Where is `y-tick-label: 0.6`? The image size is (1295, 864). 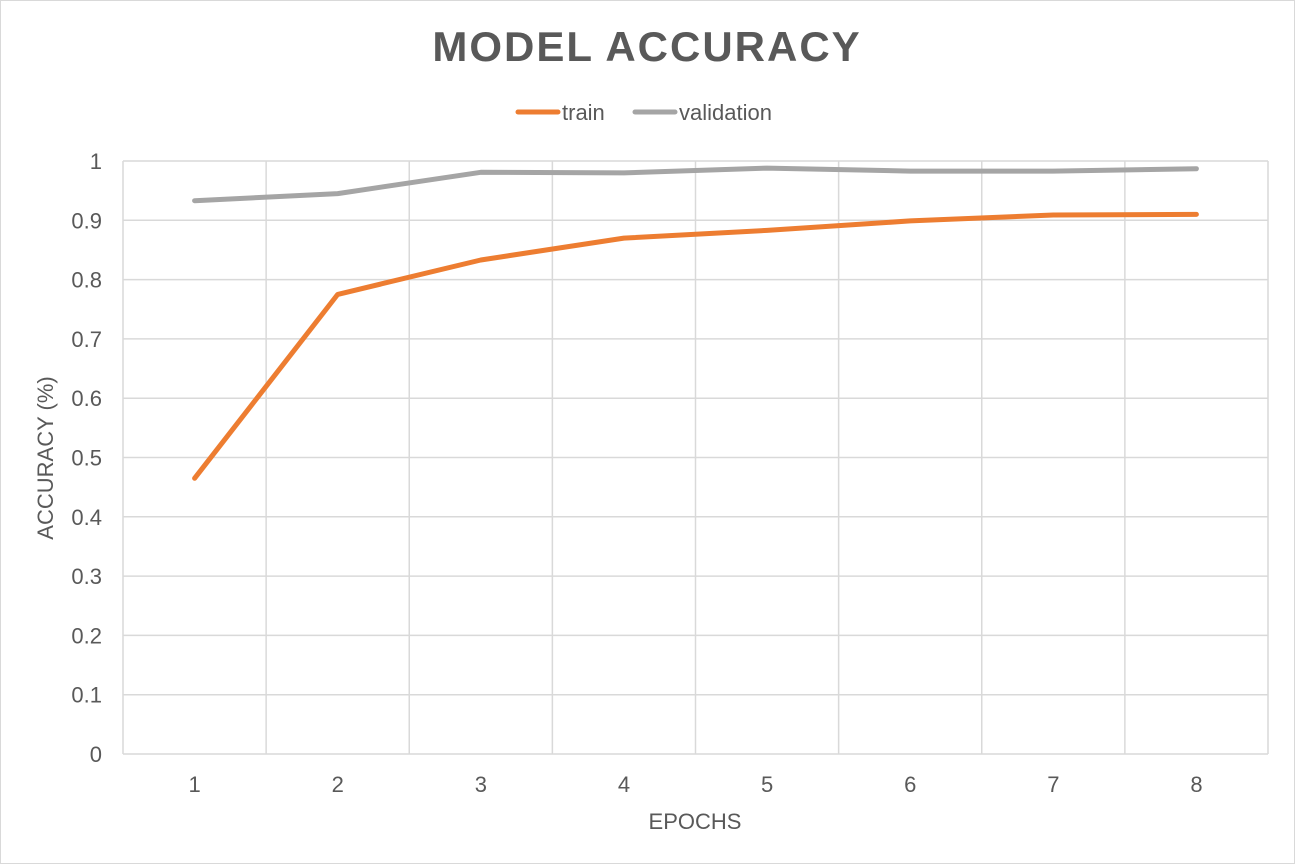 y-tick-label: 0.6 is located at coordinates (86, 398).